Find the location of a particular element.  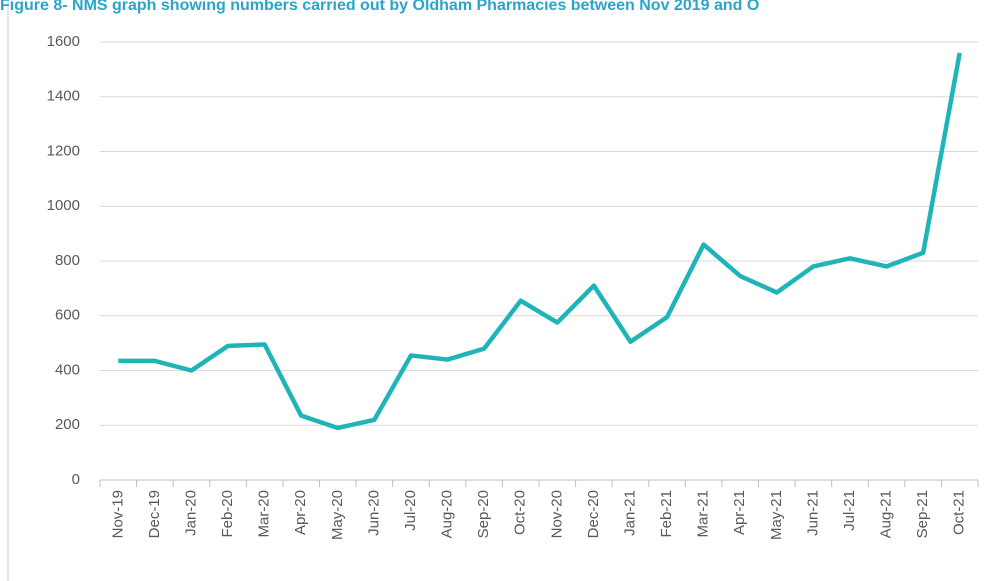

x-tick-label: Aug-20 is located at coordinates (447, 514).